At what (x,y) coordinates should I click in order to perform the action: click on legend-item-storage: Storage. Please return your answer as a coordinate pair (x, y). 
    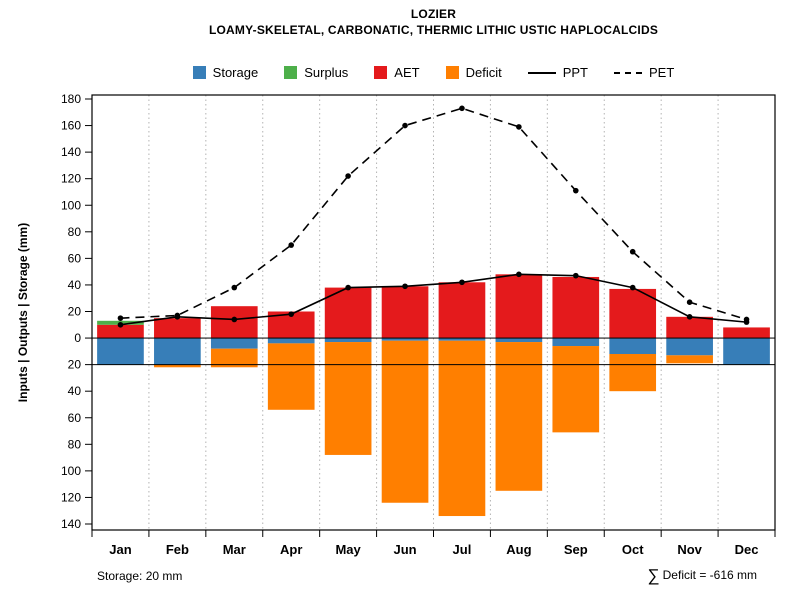
    Looking at the image, I should click on (225, 72).